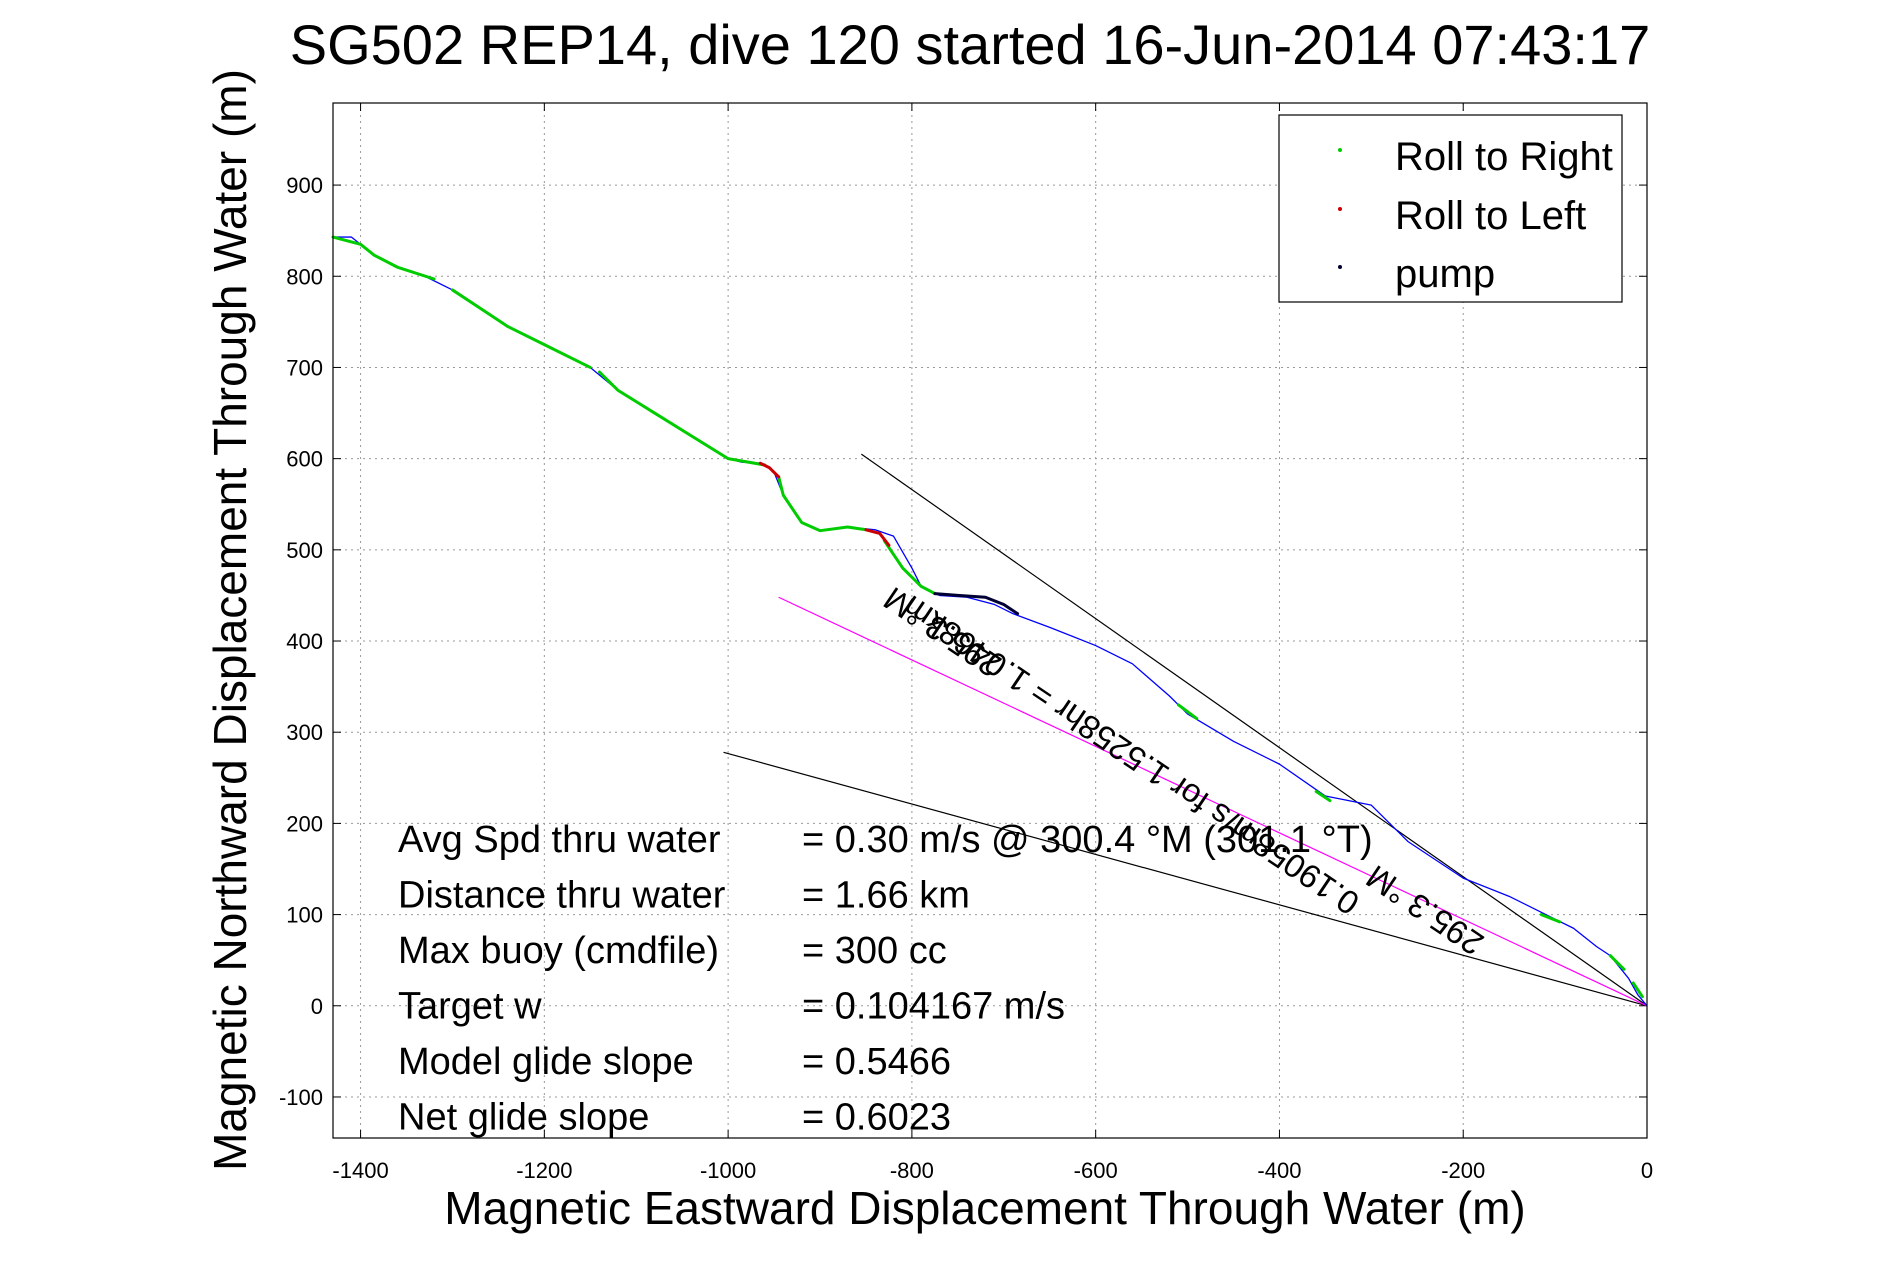 Image resolution: width=1891 pixels, height=1262 pixels. I want to click on legend-marker-roll-left, so click(1340, 209).